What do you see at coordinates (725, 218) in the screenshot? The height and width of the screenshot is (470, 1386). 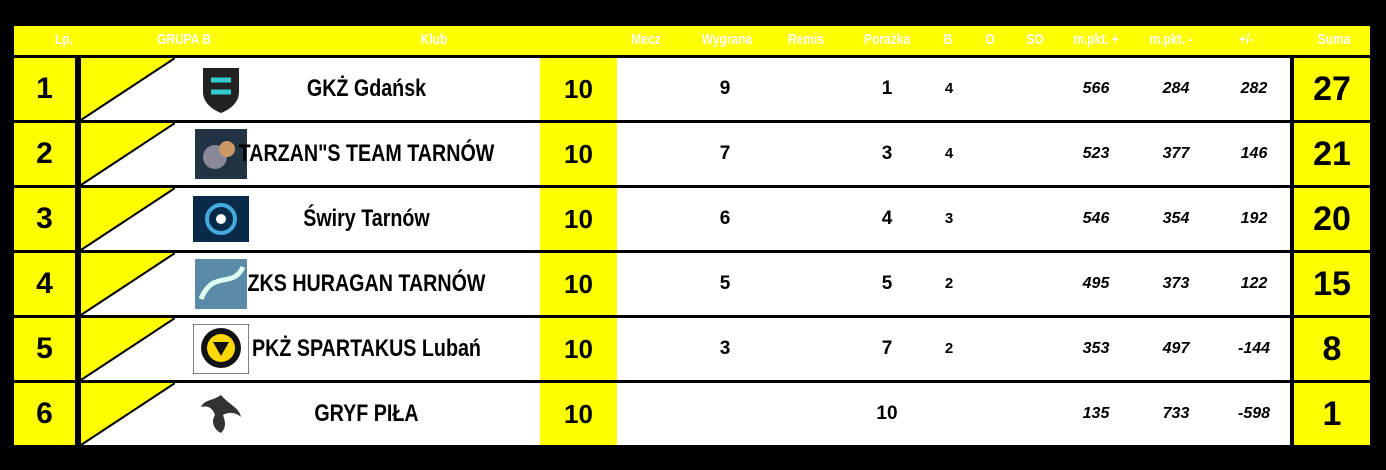 I see `wins: 6` at bounding box center [725, 218].